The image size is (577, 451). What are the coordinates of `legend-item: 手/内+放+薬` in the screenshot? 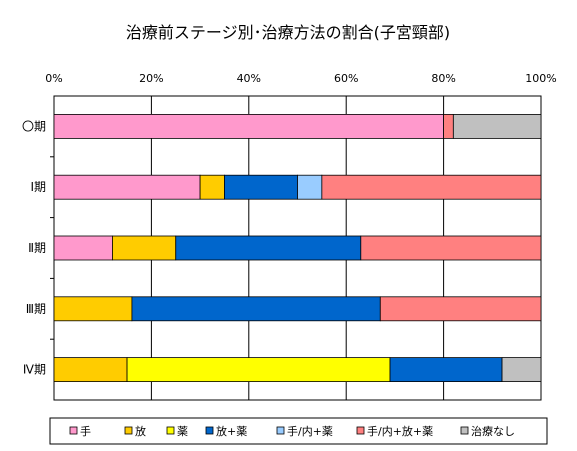 It's located at (394, 431).